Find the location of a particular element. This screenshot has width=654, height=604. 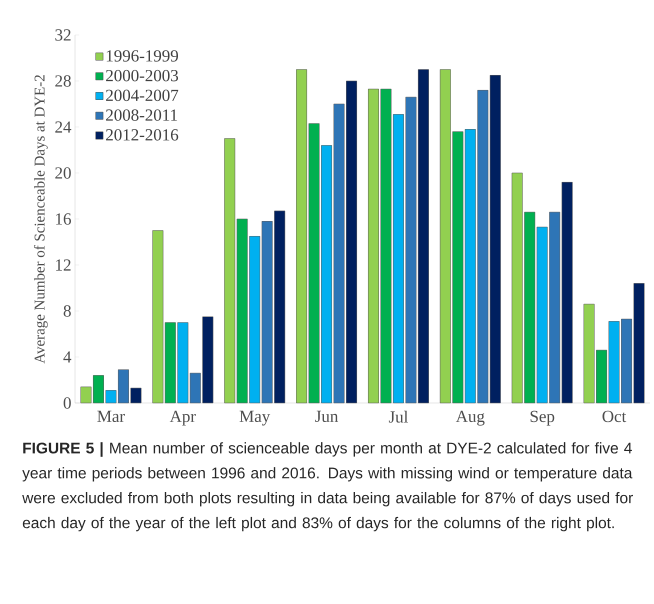

y-tick-label: 12 is located at coordinates (63, 265).